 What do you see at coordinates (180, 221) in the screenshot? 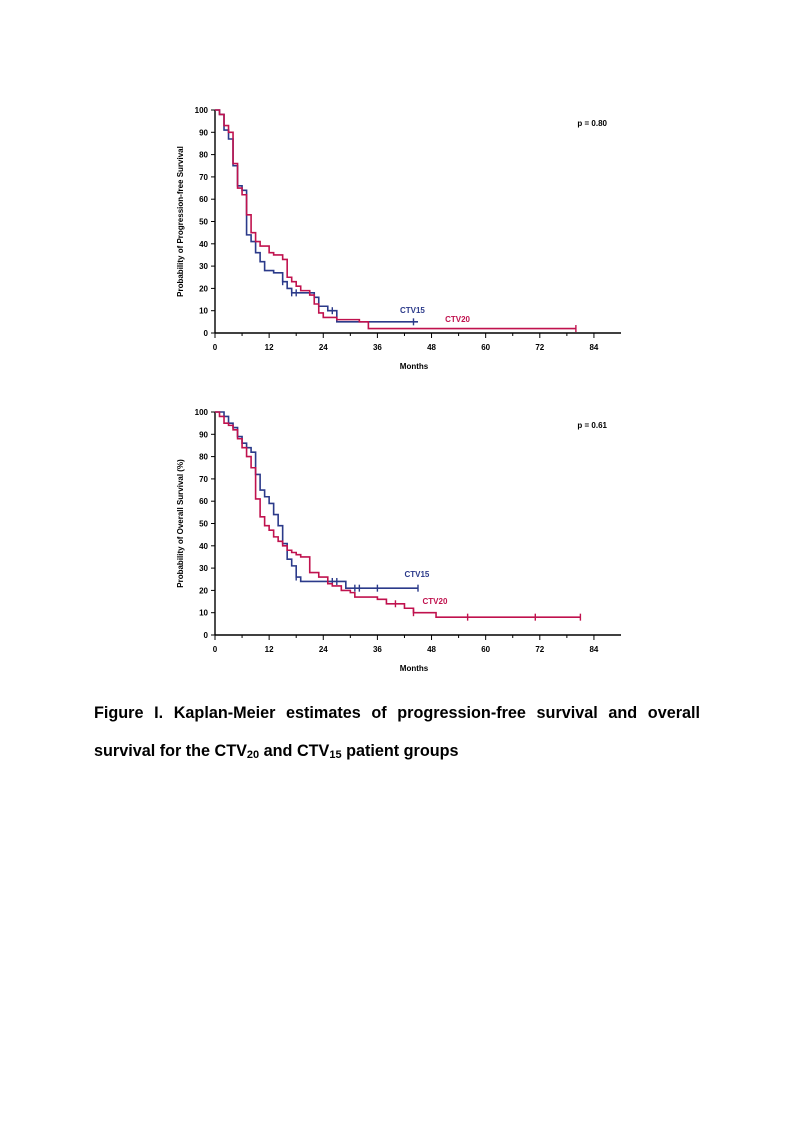
I see `y-axis-label: Probability of Progression-free Survival` at bounding box center [180, 221].